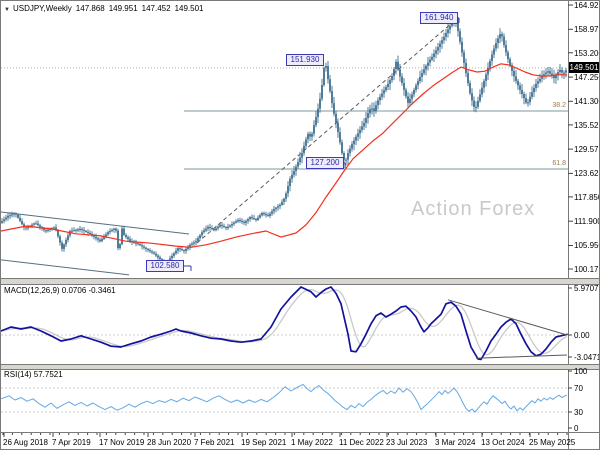 This screenshot has height=450, width=600. I want to click on price-tick-label: 111.900, so click(587, 221).